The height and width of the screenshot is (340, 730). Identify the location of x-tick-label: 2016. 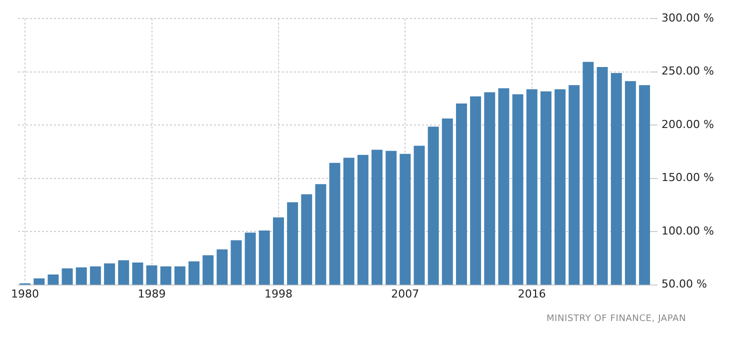
(532, 293).